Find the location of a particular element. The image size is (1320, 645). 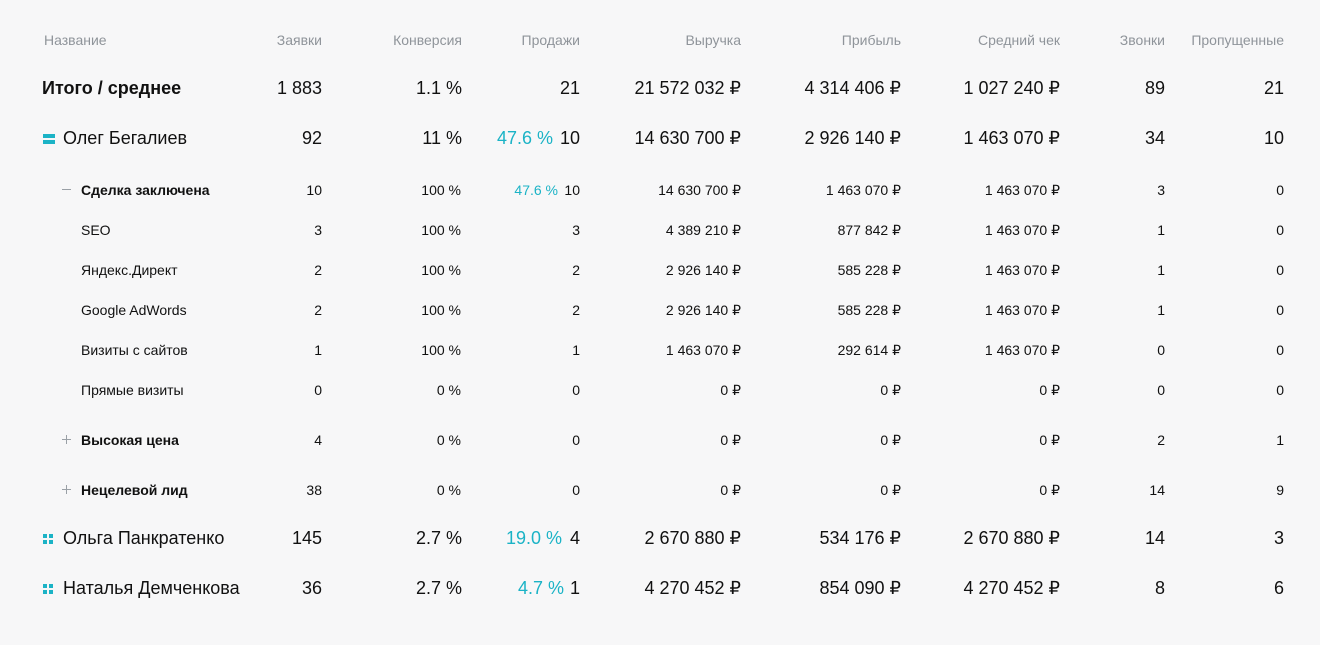

stage-avg-check: 0 ₽ is located at coordinates (1049, 440).